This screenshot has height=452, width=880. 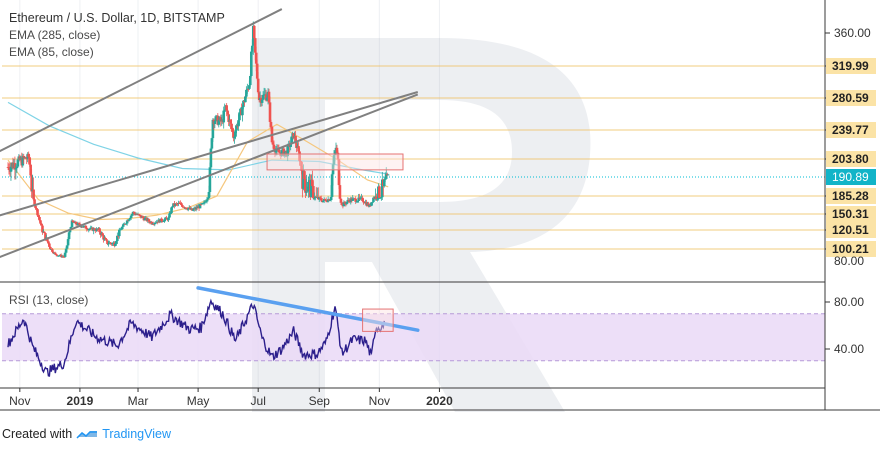 What do you see at coordinates (378, 320) in the screenshot?
I see `rsi-target-box` at bounding box center [378, 320].